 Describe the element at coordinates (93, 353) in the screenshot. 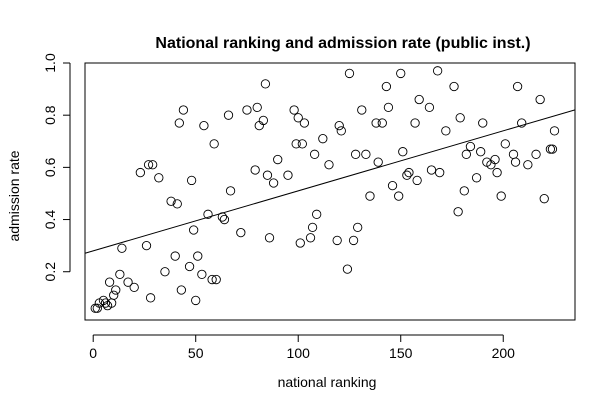

I see `x-tick-label: 0` at that location.